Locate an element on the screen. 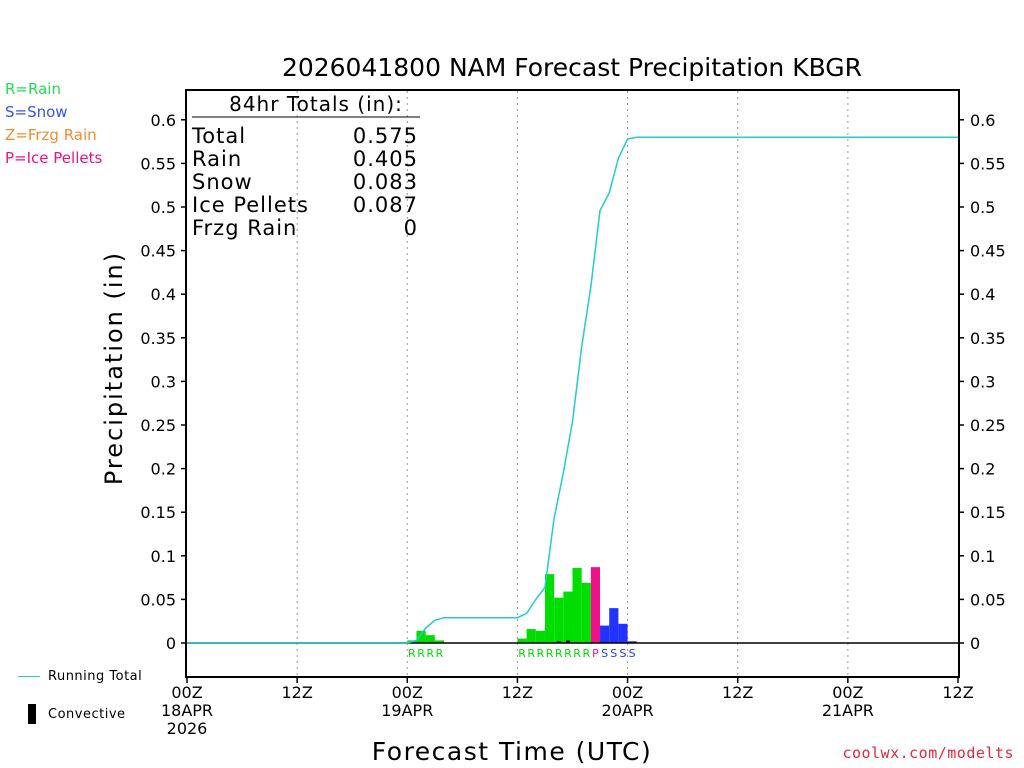 The width and height of the screenshot is (1024, 768). y-tick-label-left: 0.3 is located at coordinates (163, 381).